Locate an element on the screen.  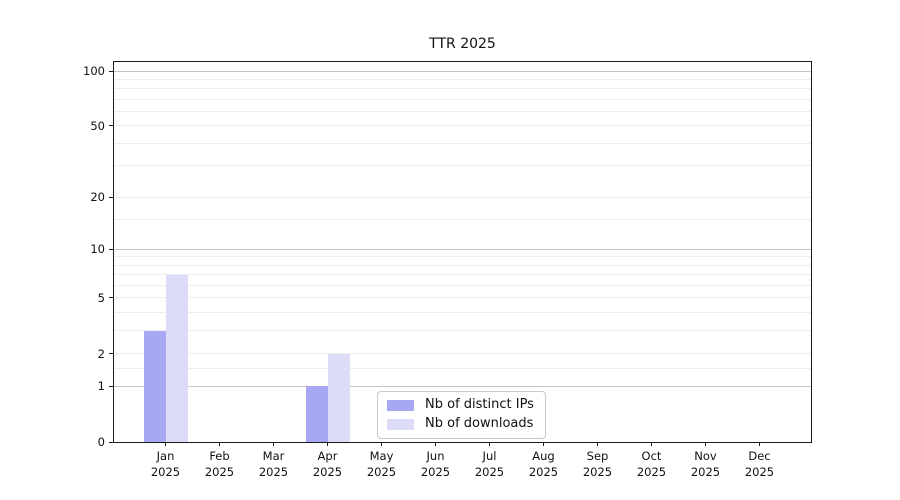
bar-nb-of-downloads-jan-2025 is located at coordinates (176, 358).